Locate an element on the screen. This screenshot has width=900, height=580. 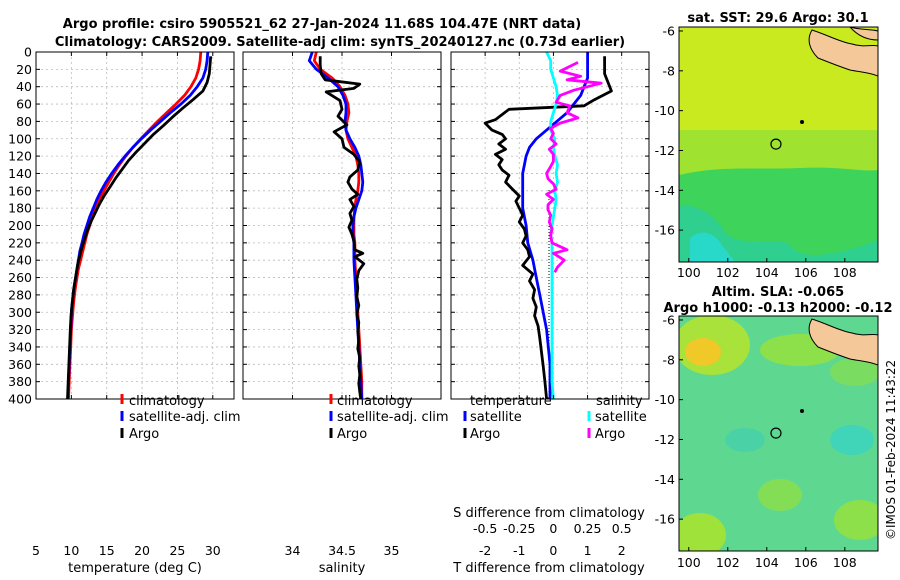
sst-map-title: sat. SST: 29.6 Argo: 30.1 is located at coordinates (777, 18).